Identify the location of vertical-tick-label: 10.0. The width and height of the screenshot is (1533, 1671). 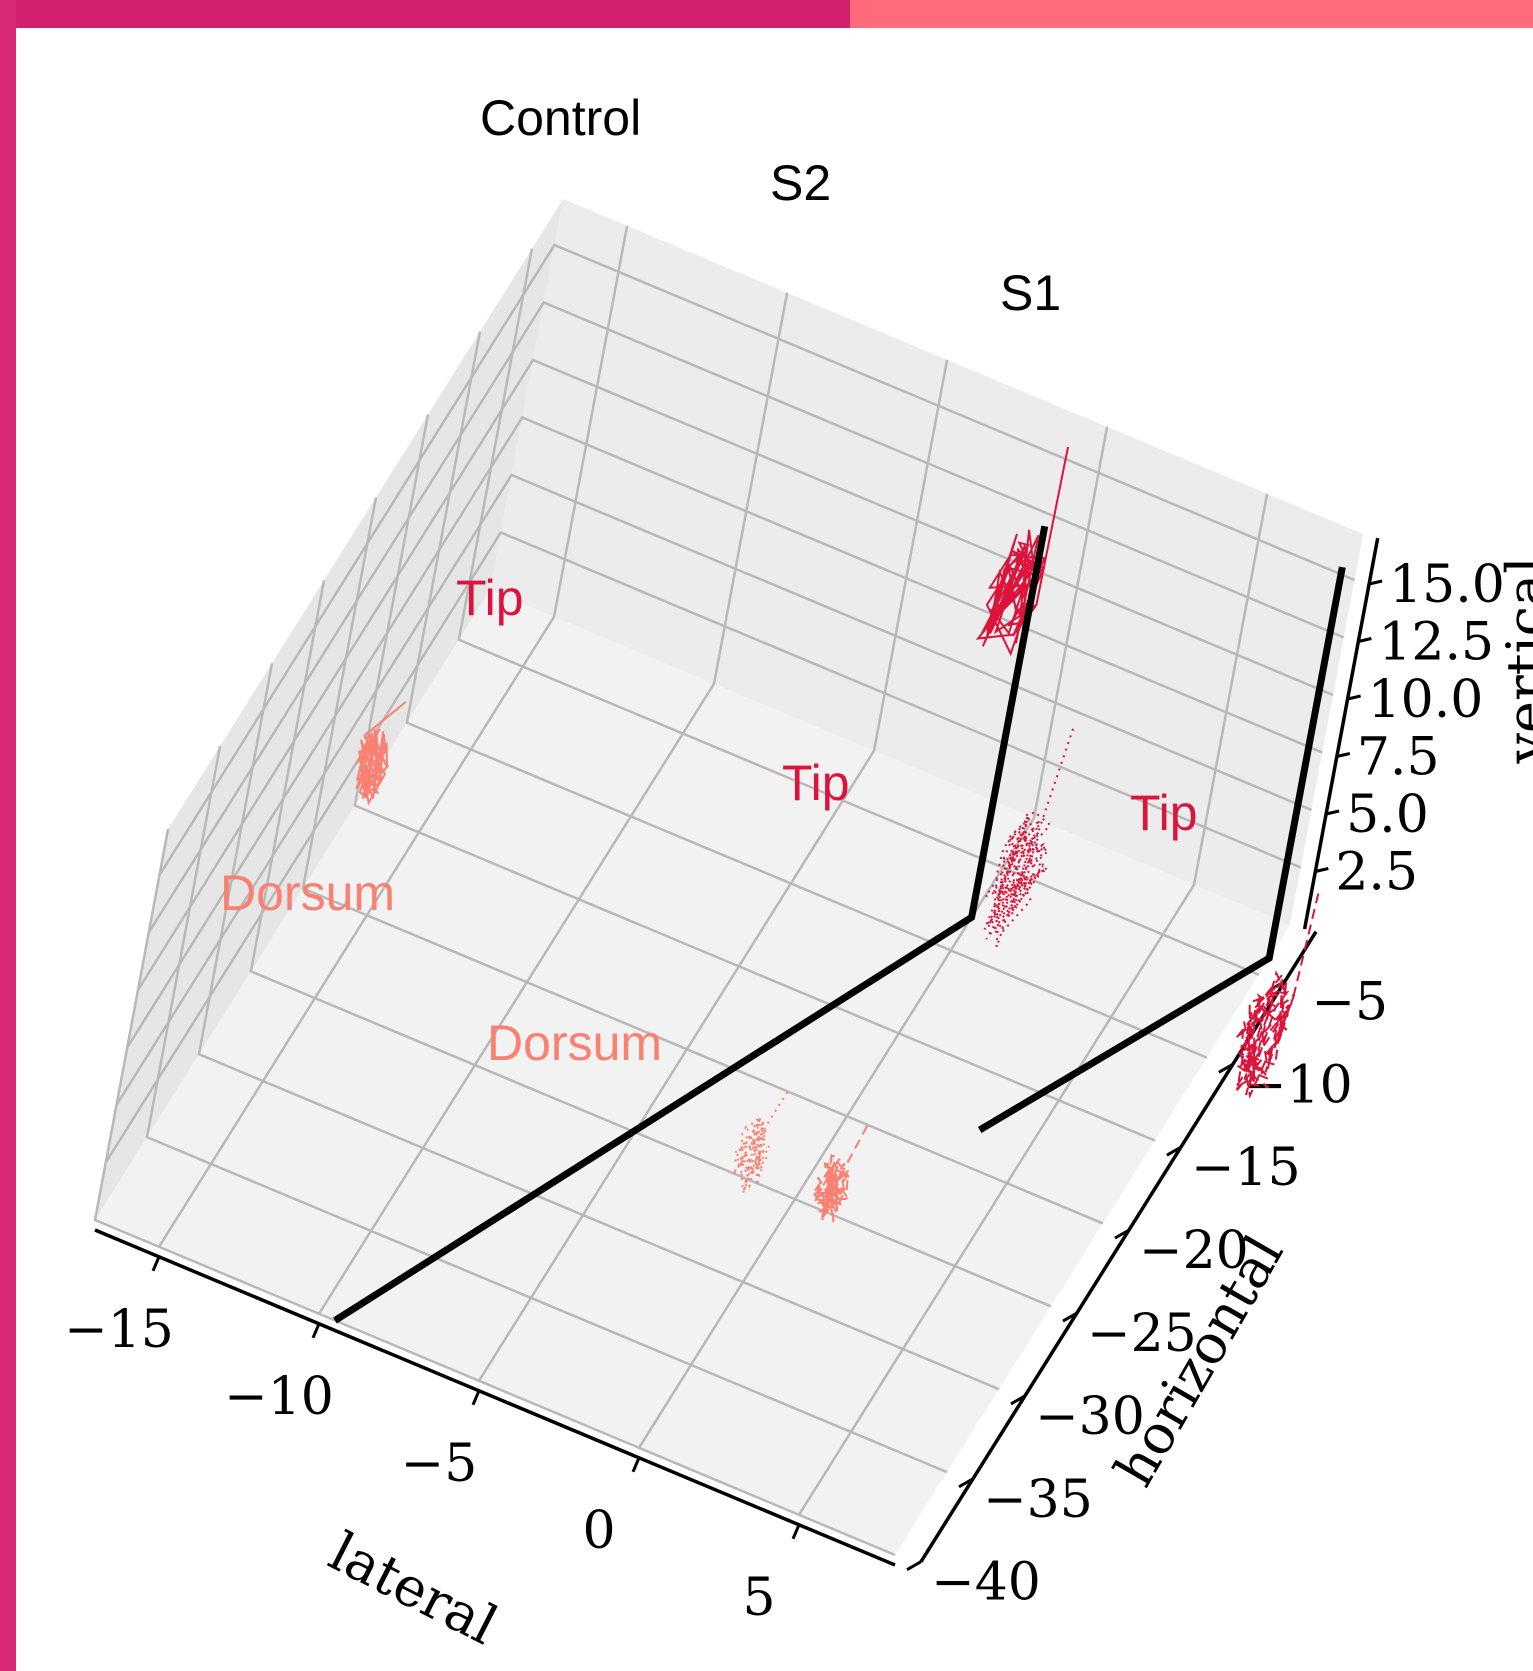
(1426, 700).